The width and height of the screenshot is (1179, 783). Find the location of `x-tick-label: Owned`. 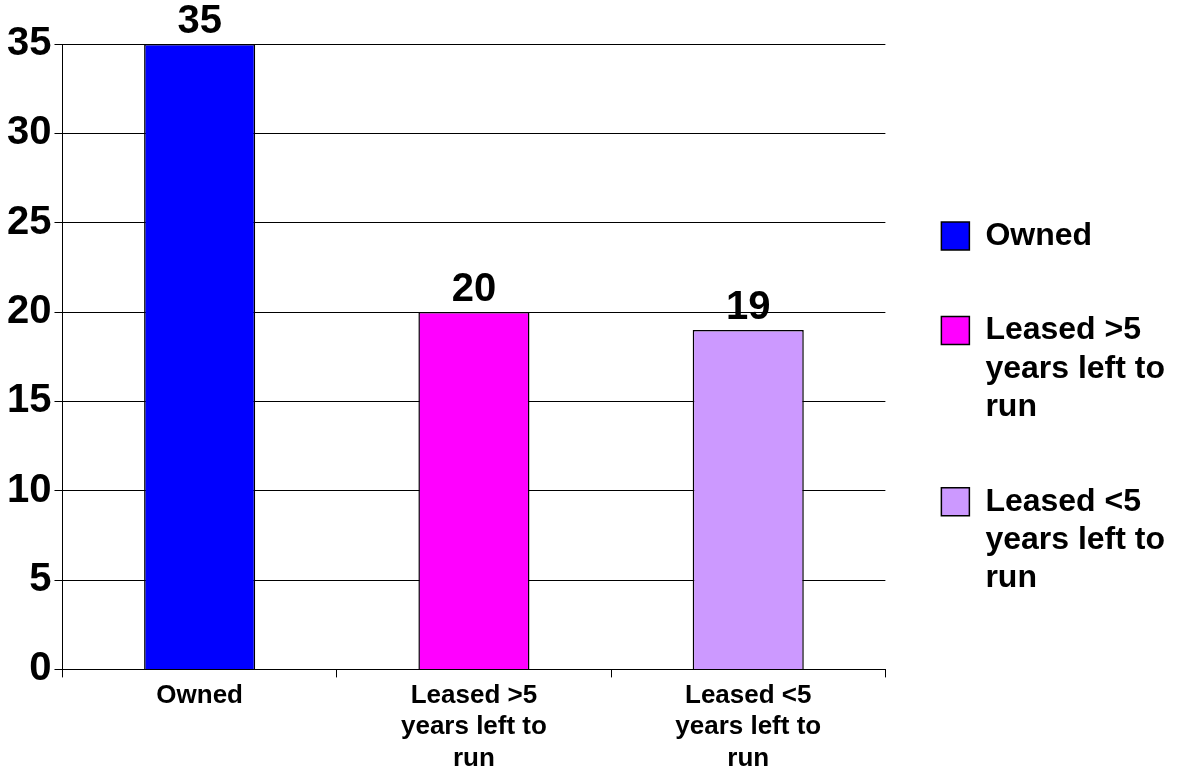

x-tick-label: Owned is located at coordinates (199, 694).